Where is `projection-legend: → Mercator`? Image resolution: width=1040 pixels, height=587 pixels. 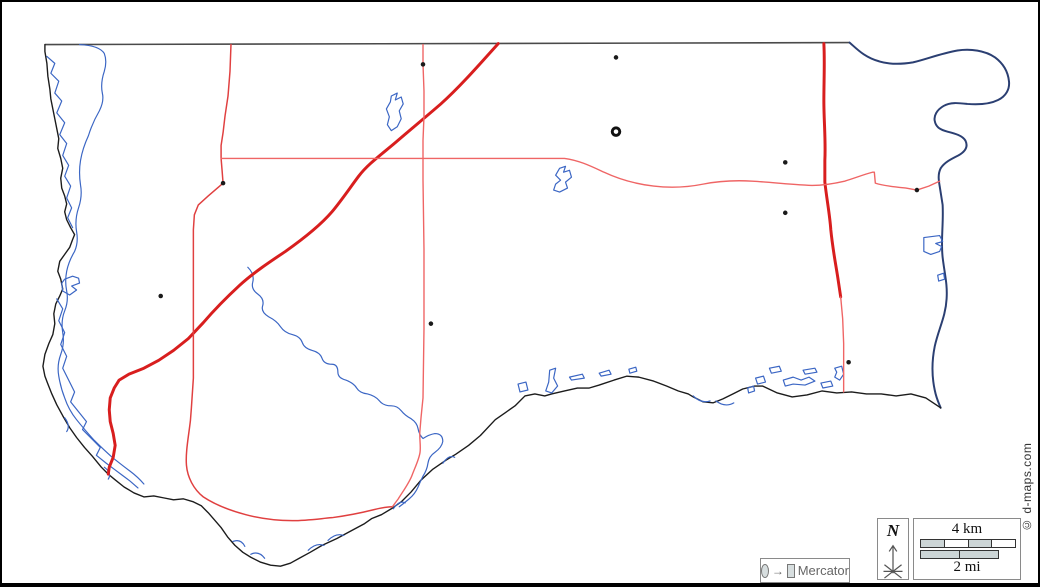 projection-legend: → Mercator is located at coordinates (805, 570).